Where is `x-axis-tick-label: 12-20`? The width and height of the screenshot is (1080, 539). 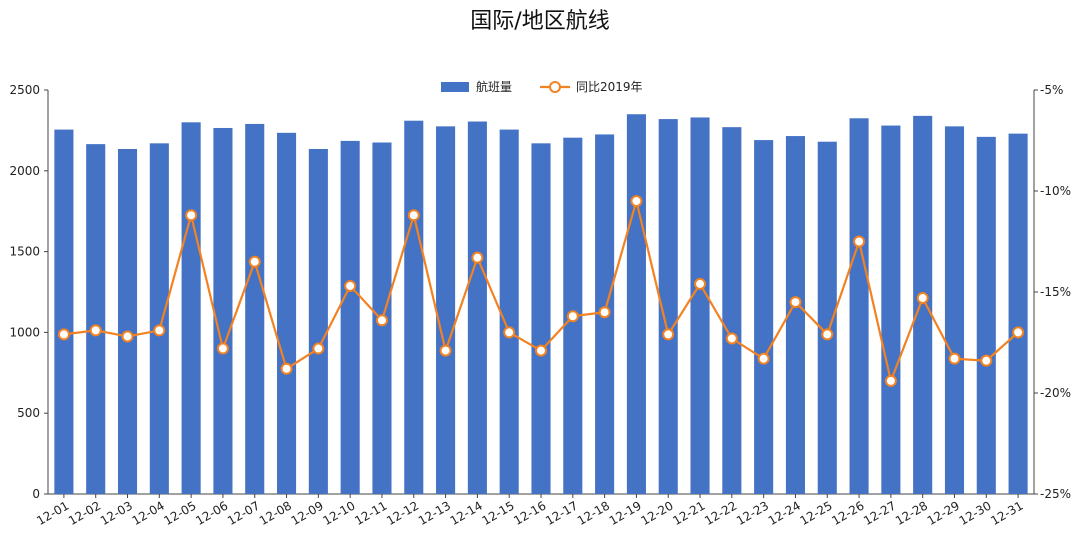
x-axis-tick-label: 12-20 is located at coordinates (657, 513).